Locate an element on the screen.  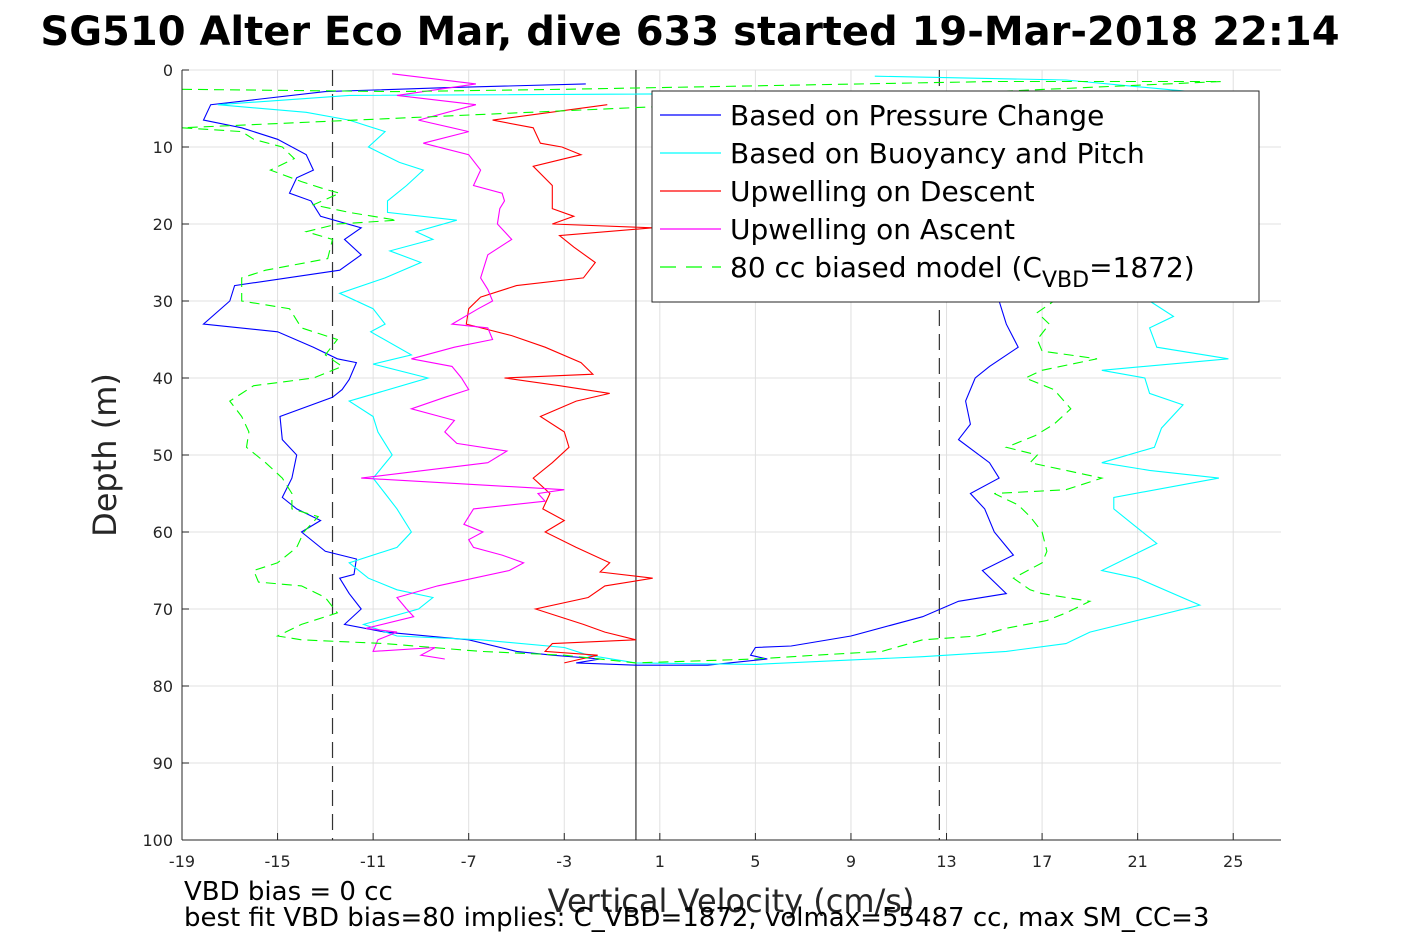
x-tick-label: 17 is located at coordinates (1042, 861).